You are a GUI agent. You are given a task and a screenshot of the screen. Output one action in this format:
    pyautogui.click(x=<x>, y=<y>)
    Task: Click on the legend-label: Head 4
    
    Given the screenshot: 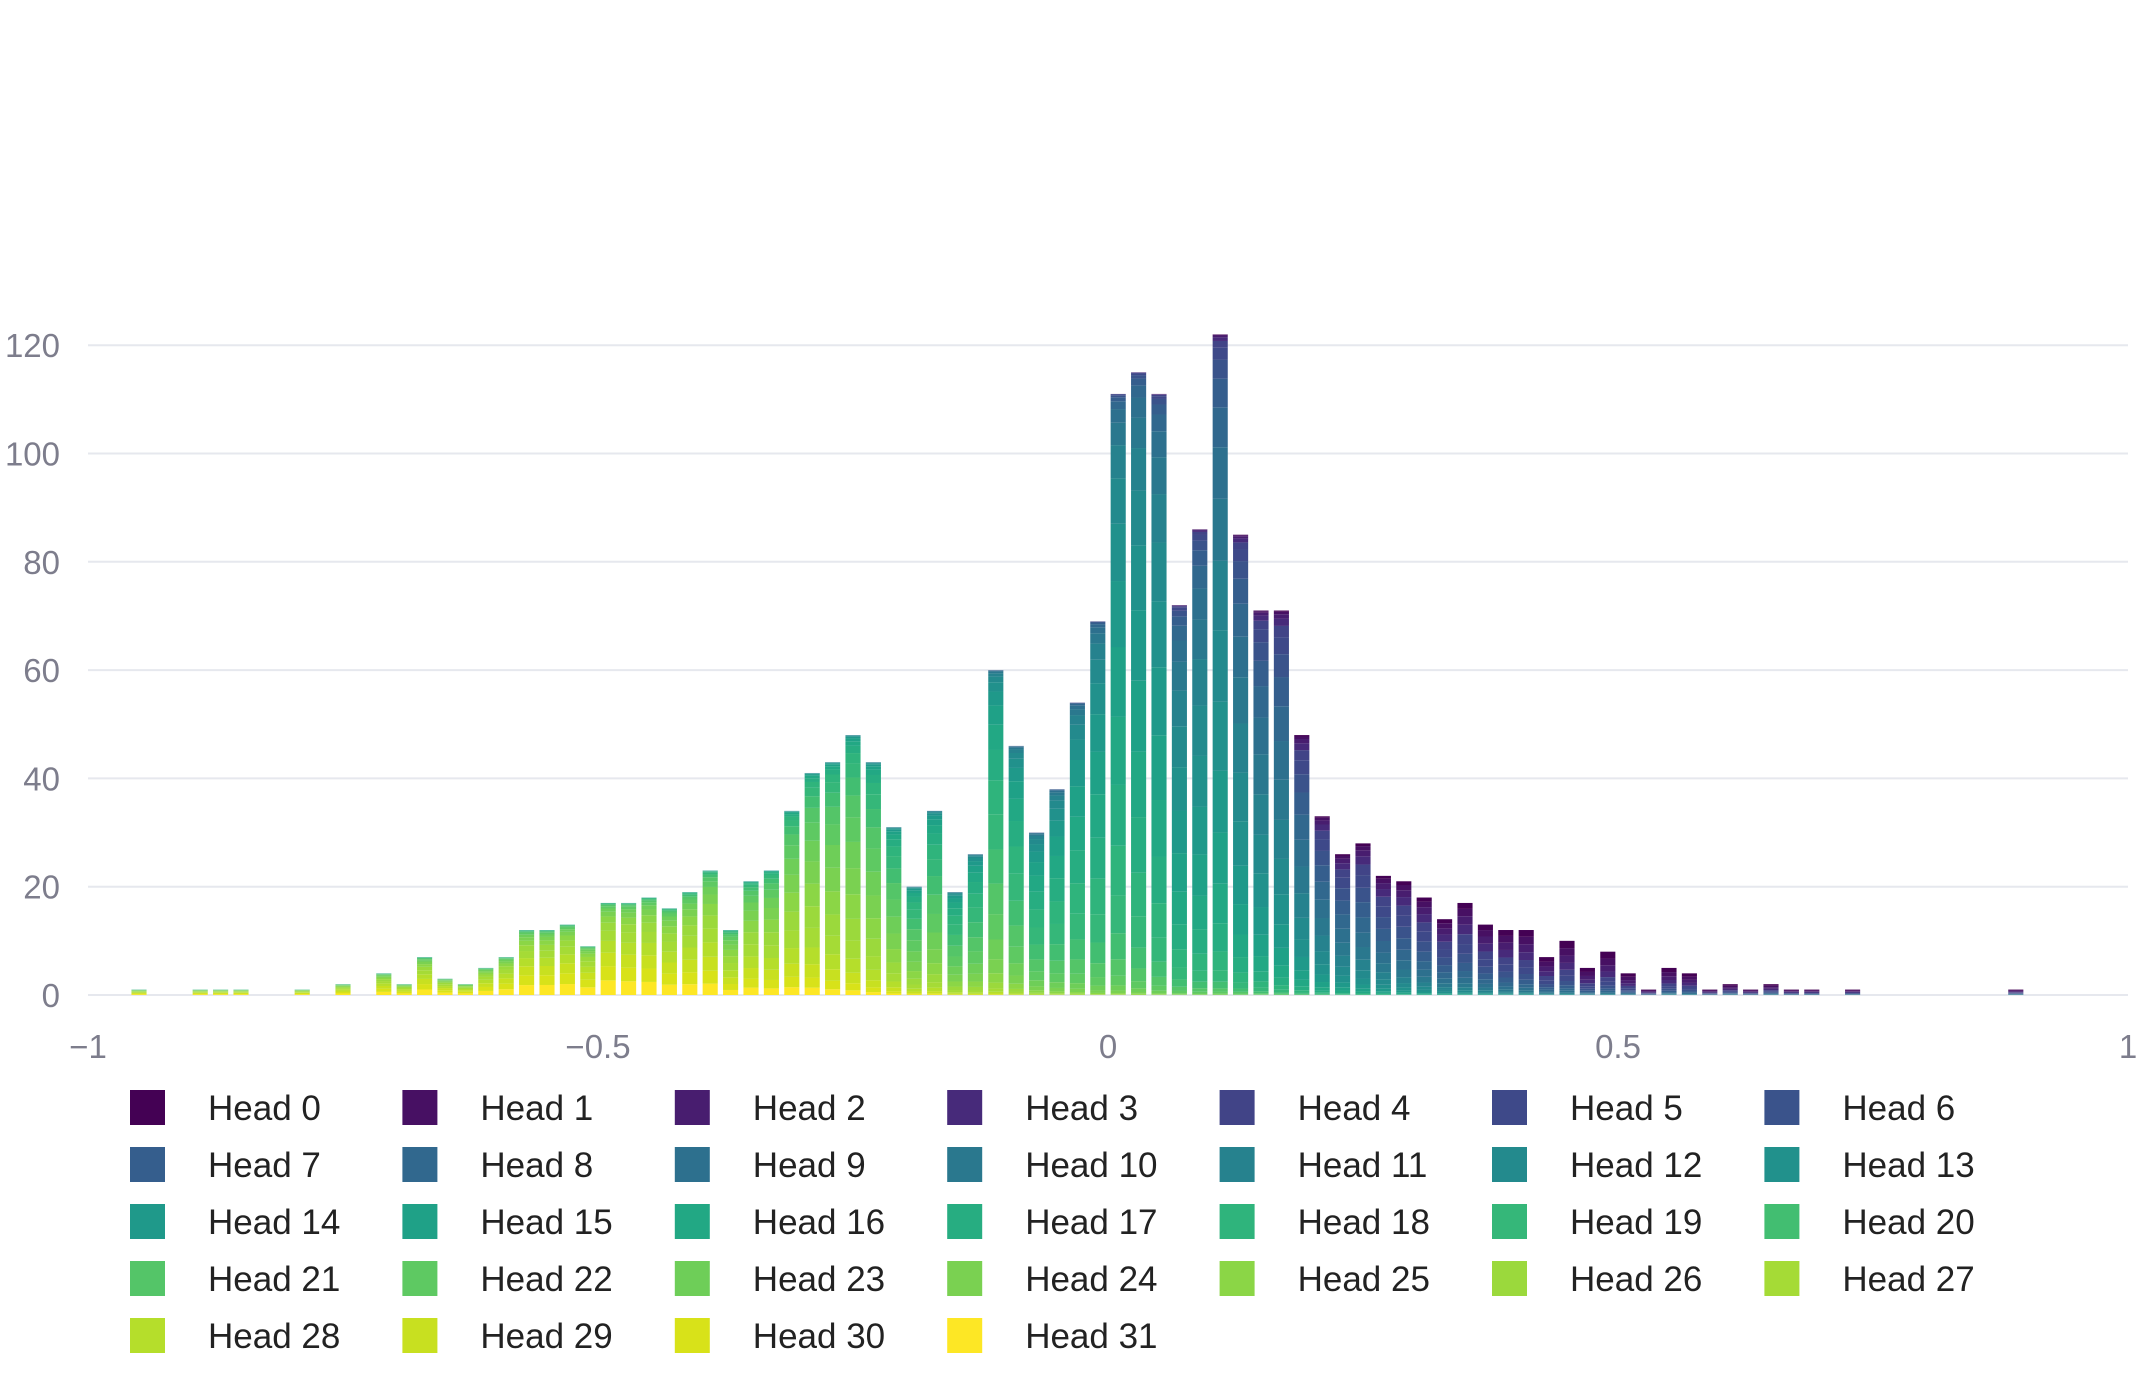 What is the action you would take?
    pyautogui.click(x=1354, y=1108)
    